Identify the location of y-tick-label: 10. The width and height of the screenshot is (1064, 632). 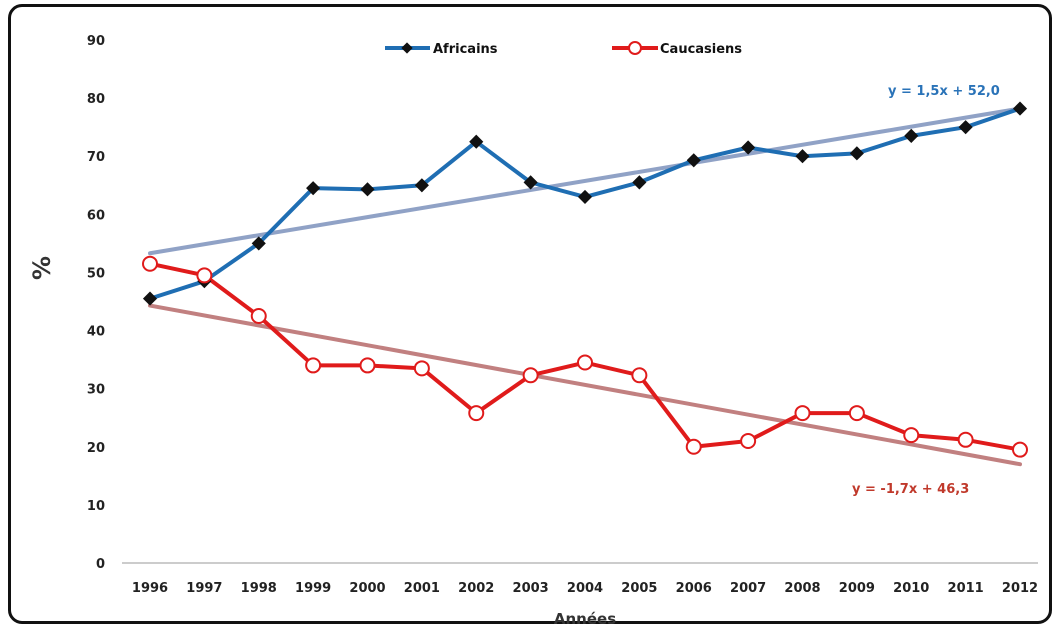
(96, 506).